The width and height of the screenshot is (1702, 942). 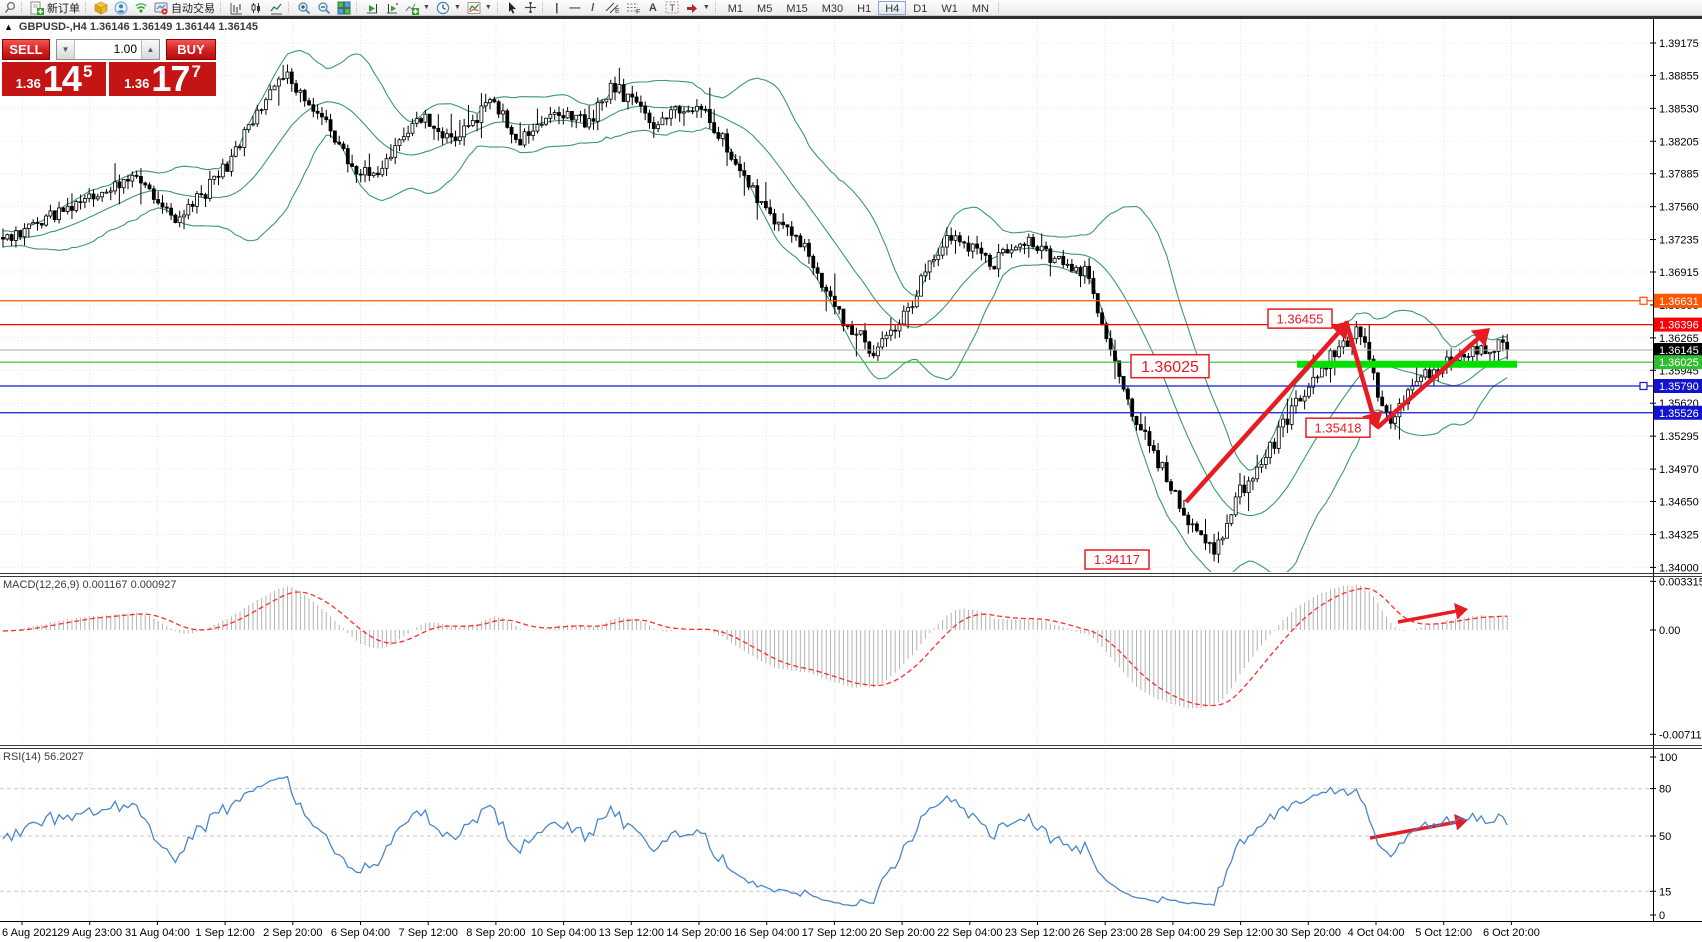 I want to click on svg-text: 1.35418, so click(x=1338, y=427).